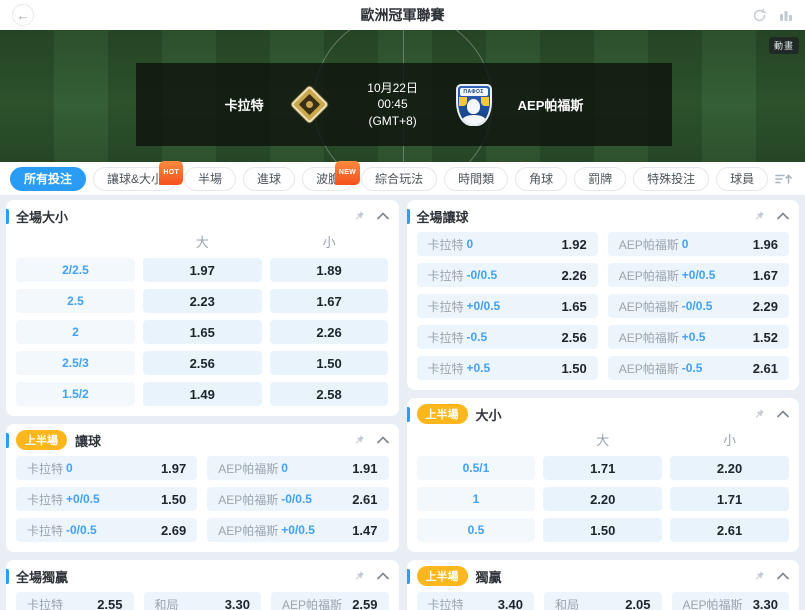 This screenshot has width=805, height=610. Describe the element at coordinates (698, 306) in the screenshot. I see `handicap-bet-button: AEP帕福斯 -0/0.5 2.29` at that location.